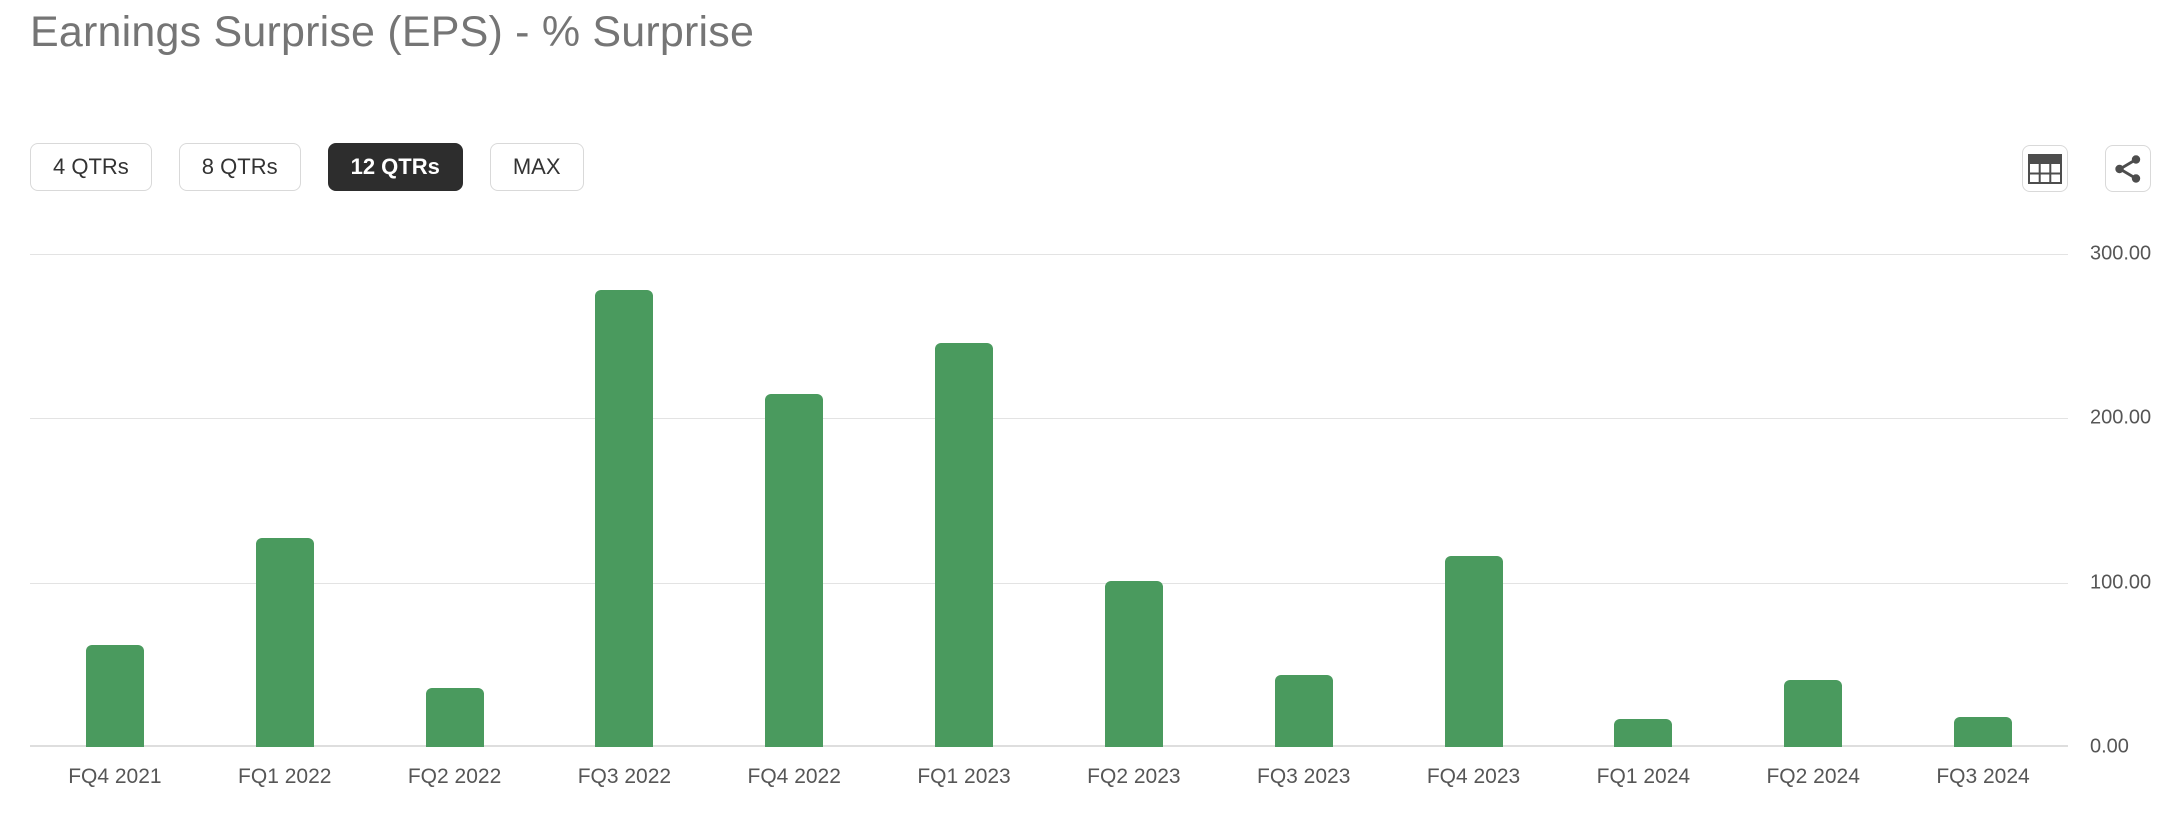 The image size is (2180, 836). I want to click on x-axis-label: FQ4 2023, so click(1473, 776).